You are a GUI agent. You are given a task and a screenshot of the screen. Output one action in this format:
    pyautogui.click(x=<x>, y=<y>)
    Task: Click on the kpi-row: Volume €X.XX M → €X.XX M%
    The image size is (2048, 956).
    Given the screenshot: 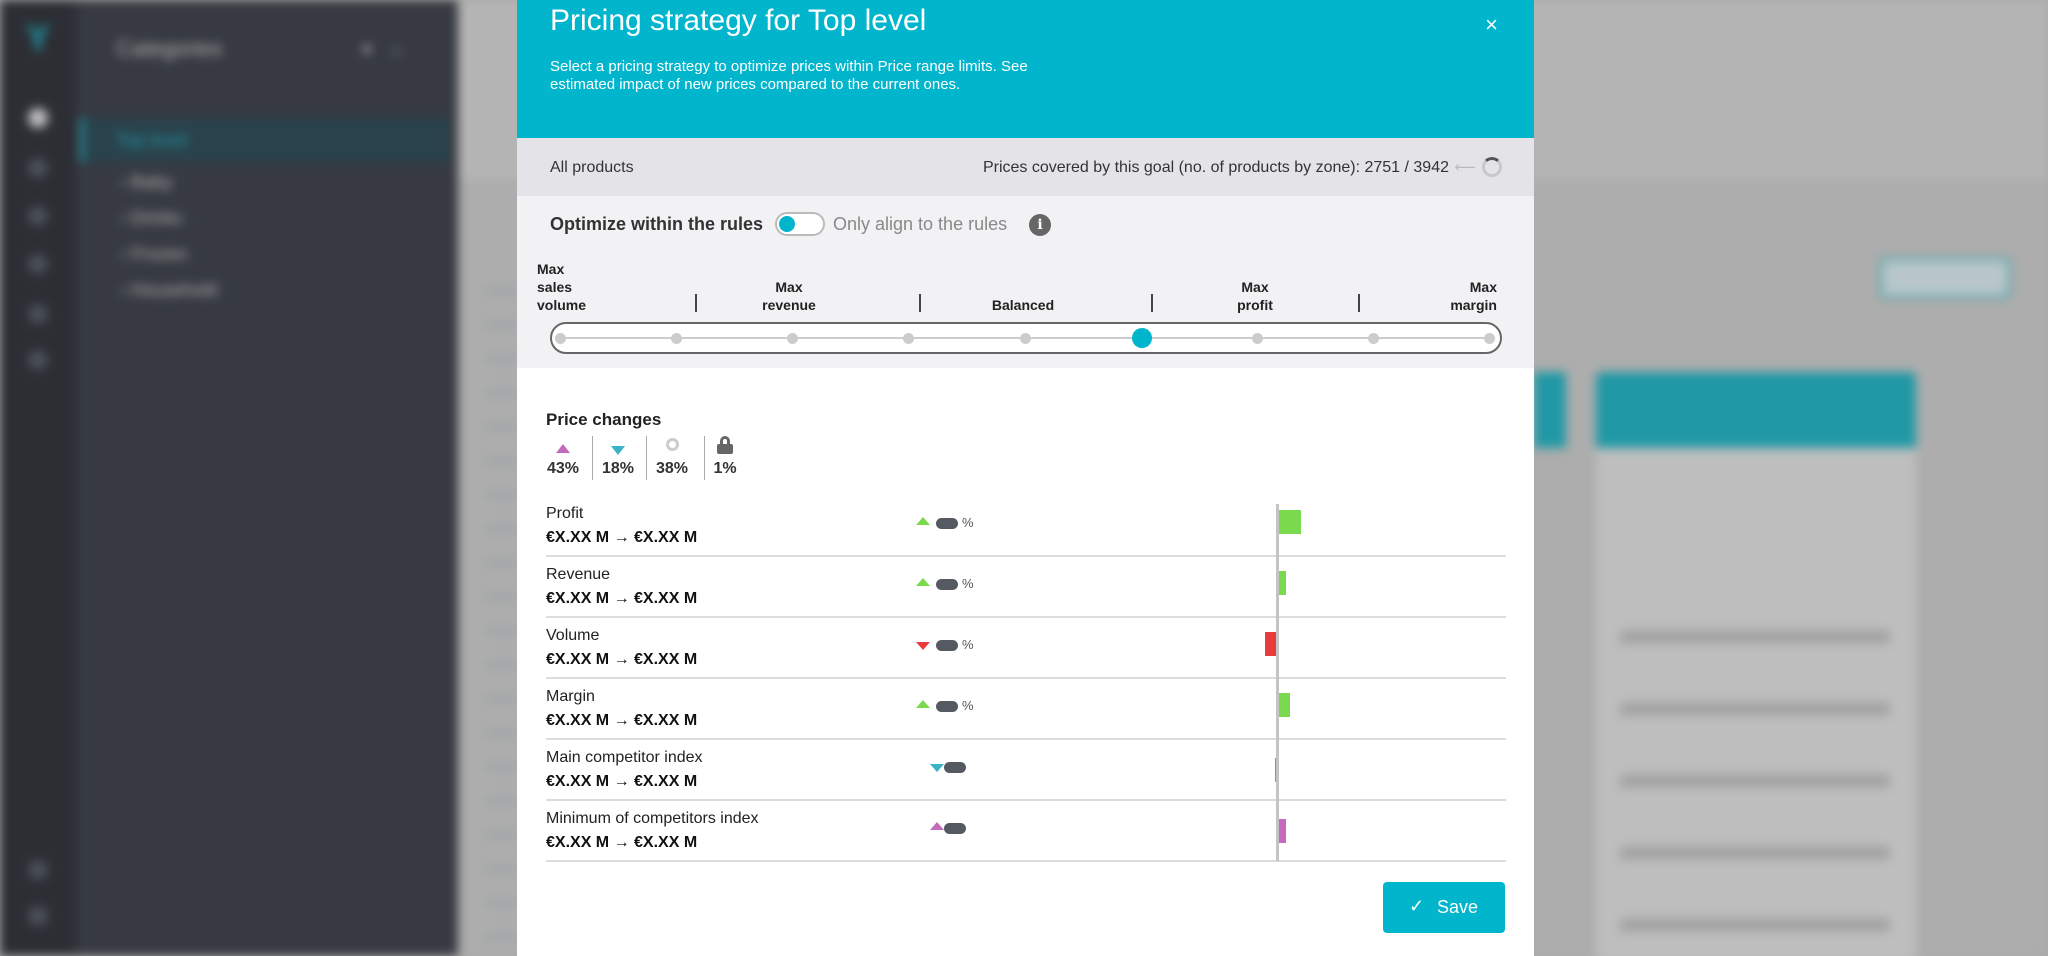 What is the action you would take?
    pyautogui.click(x=1026, y=648)
    